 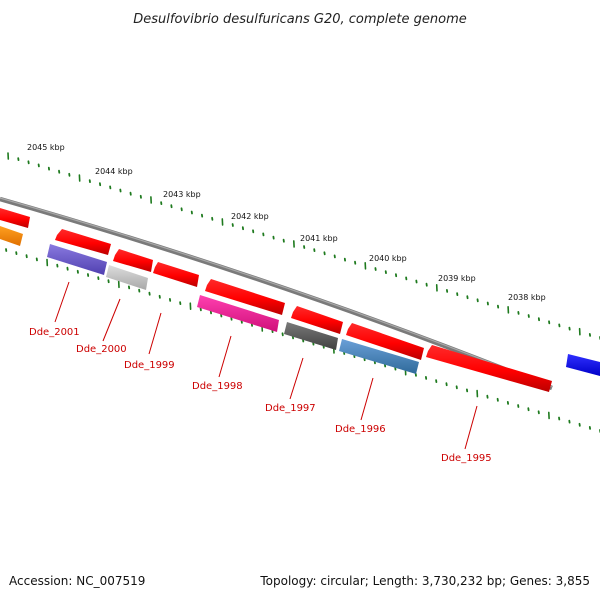 What do you see at coordinates (54, 332) in the screenshot?
I see `gene-label: Dde_2001` at bounding box center [54, 332].